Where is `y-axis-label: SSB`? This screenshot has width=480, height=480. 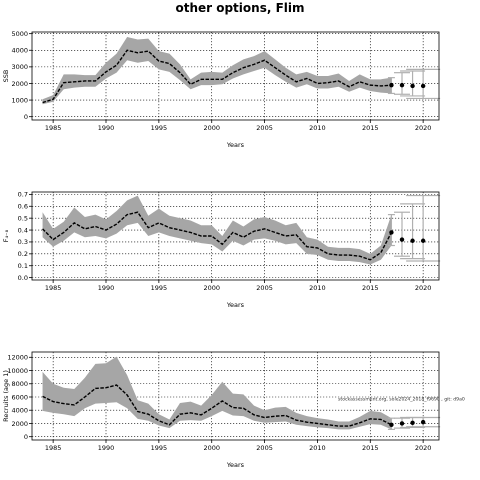 y-axis-label: SSB is located at coordinates (6, 76).